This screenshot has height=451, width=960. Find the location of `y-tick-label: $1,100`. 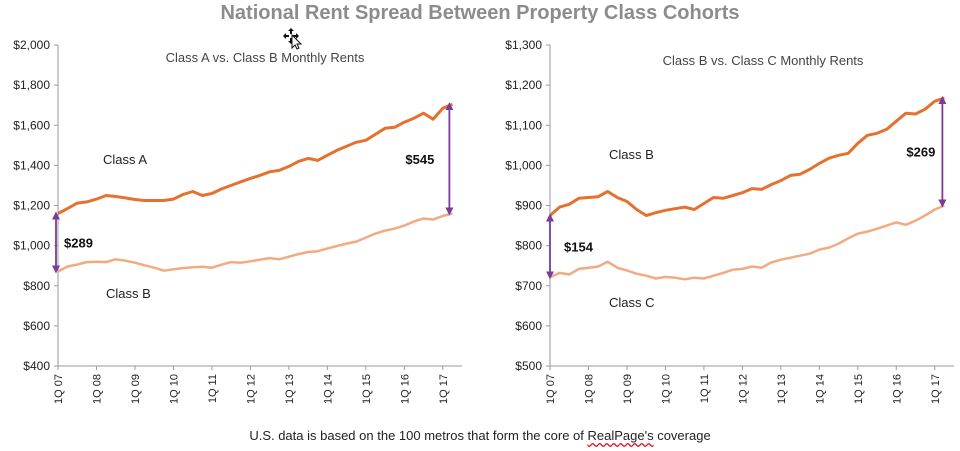

y-tick-label: $1,100 is located at coordinates (523, 125).